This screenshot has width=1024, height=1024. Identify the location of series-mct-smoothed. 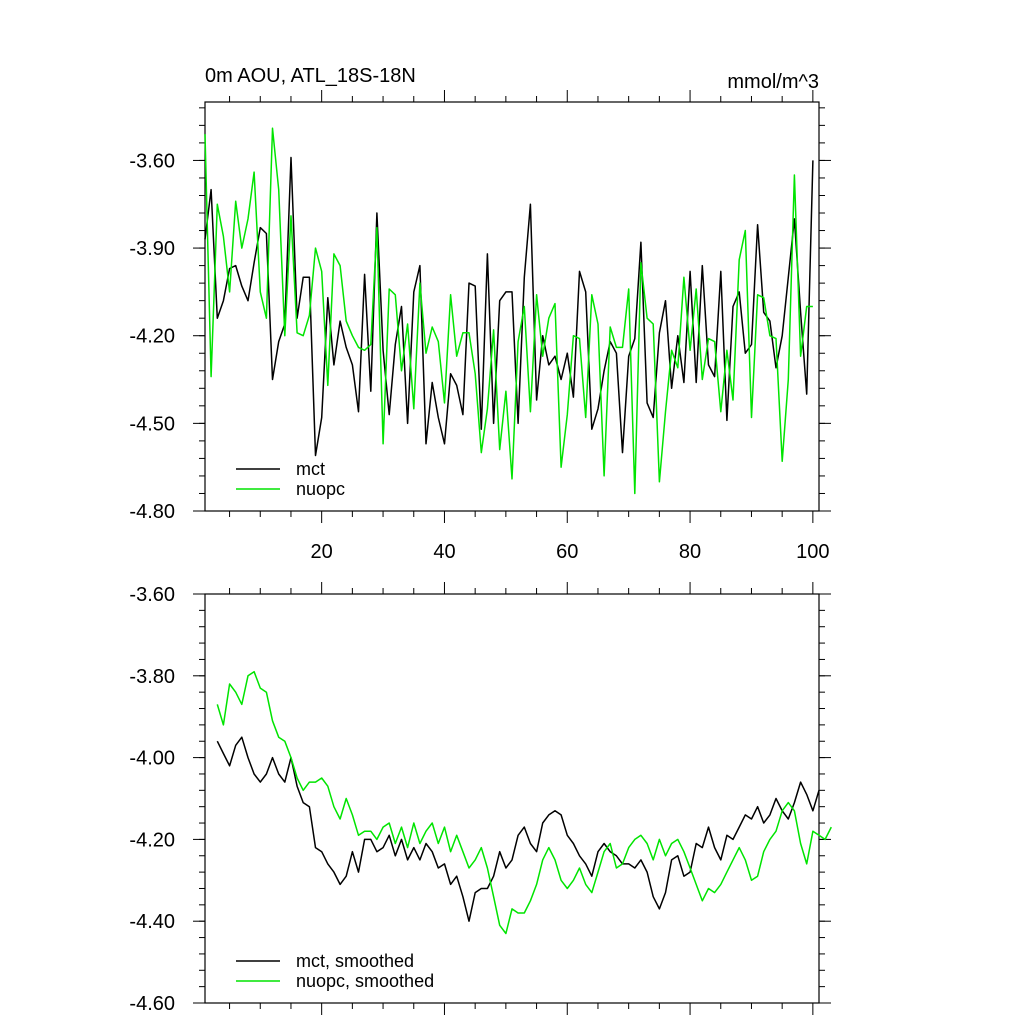
(518, 829).